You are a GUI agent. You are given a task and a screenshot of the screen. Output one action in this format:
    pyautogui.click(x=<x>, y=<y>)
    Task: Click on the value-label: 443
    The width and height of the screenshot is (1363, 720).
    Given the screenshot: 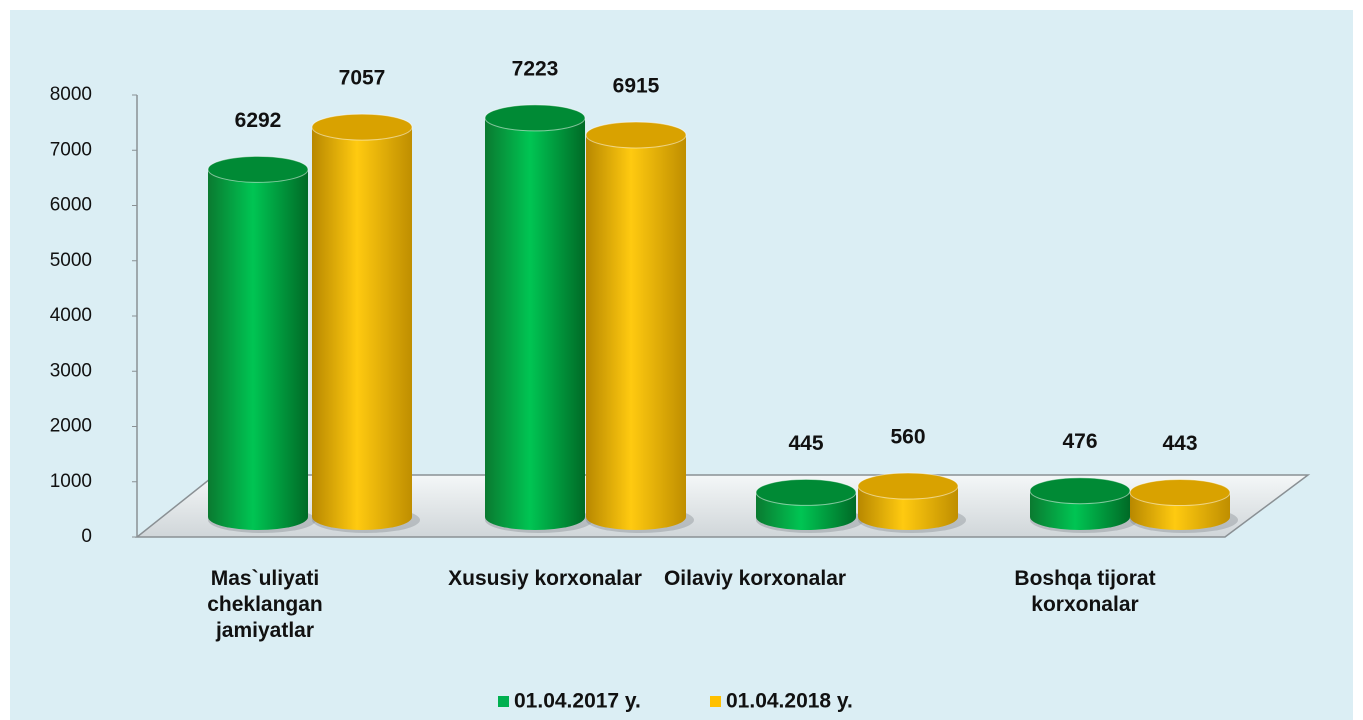 What is the action you would take?
    pyautogui.click(x=1179, y=443)
    